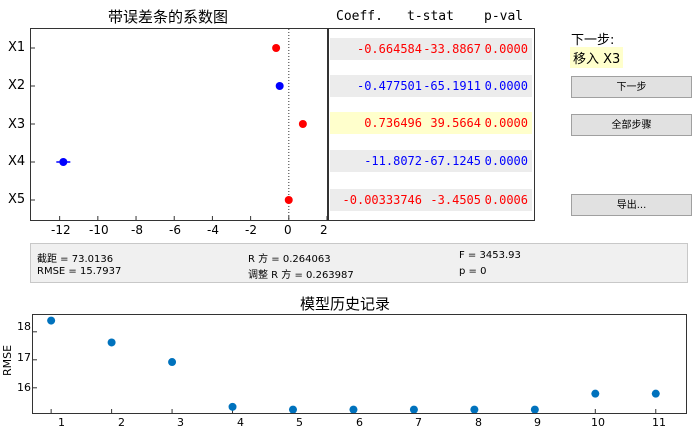 The height and width of the screenshot is (431, 699). Describe the element at coordinates (8, 360) in the screenshot. I see `history-y-label: RMSE` at that location.